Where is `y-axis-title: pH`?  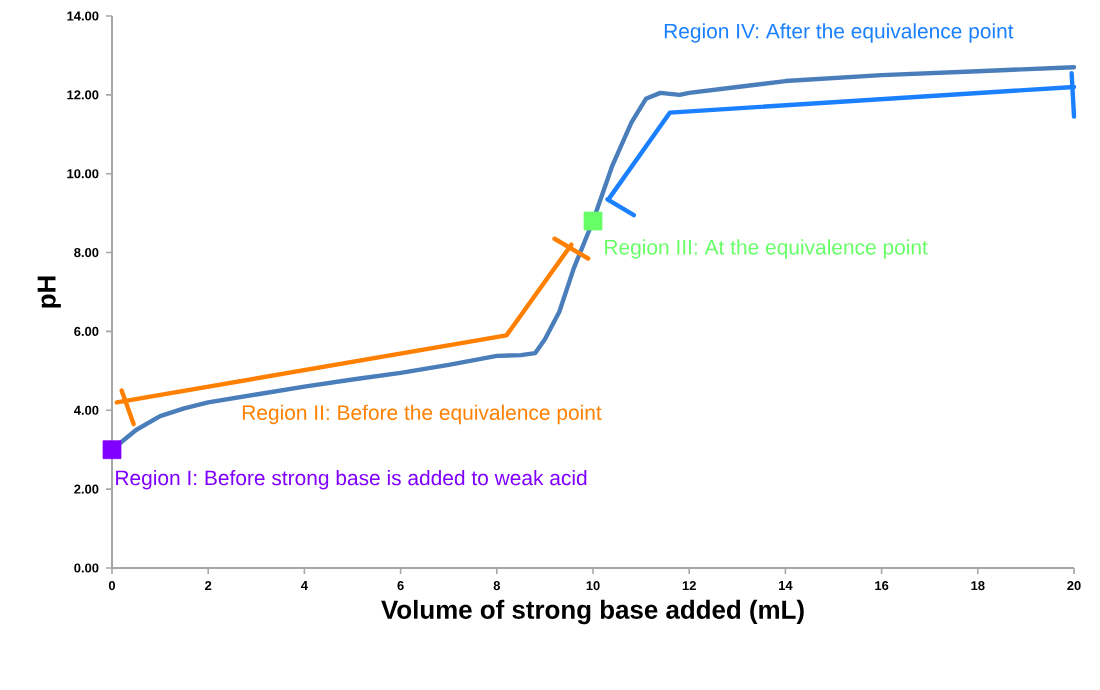 y-axis-title: pH is located at coordinates (49, 292).